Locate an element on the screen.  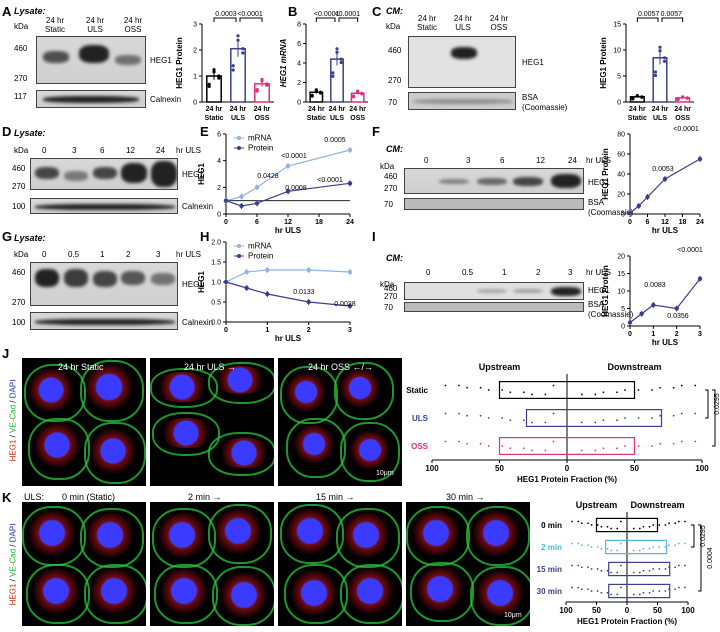
a-chart-cat-b-0: Static is located at coordinates (213, 118).